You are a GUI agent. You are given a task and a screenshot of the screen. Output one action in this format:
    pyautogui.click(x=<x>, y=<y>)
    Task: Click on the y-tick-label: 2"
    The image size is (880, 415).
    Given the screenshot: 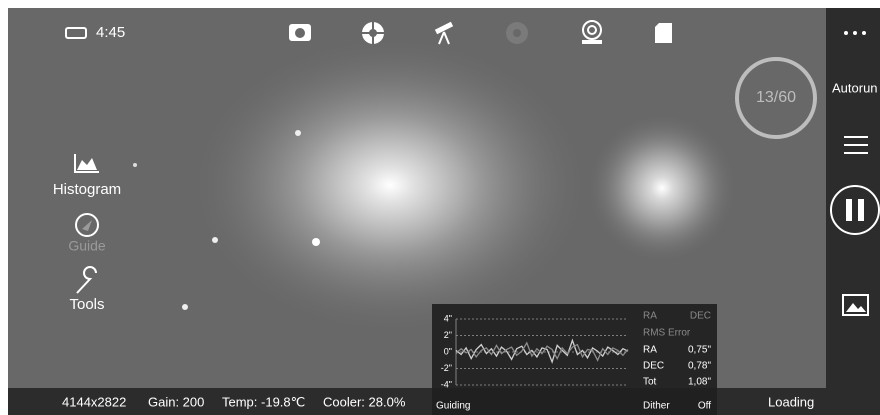 What is the action you would take?
    pyautogui.click(x=448, y=335)
    